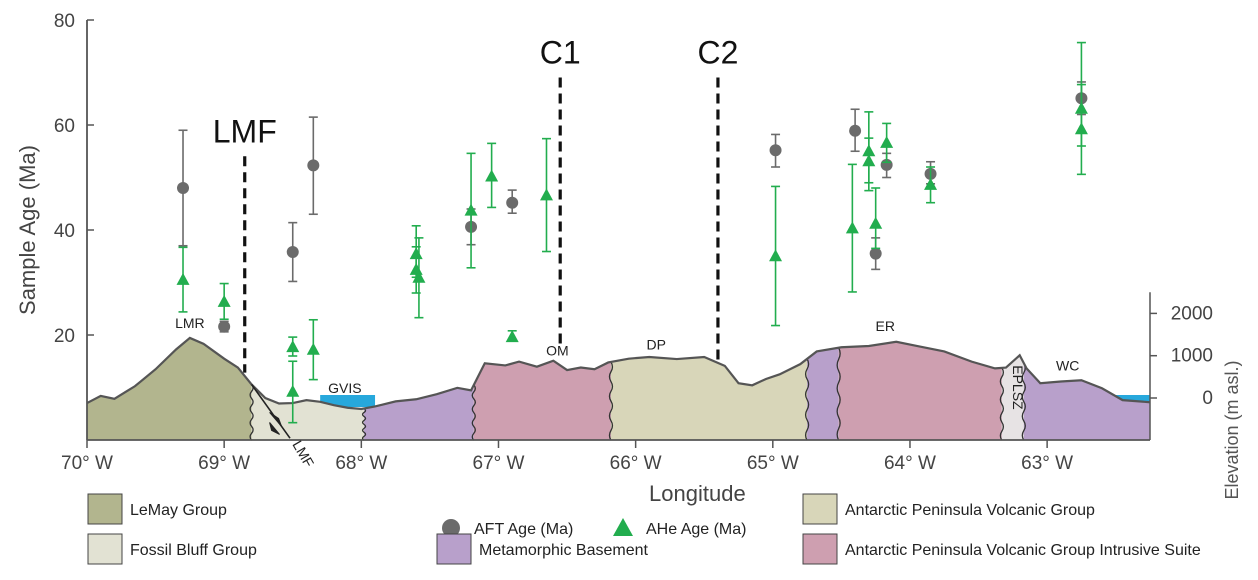  What do you see at coordinates (623, 527) in the screenshot?
I see `legend-triangle-marker` at bounding box center [623, 527].